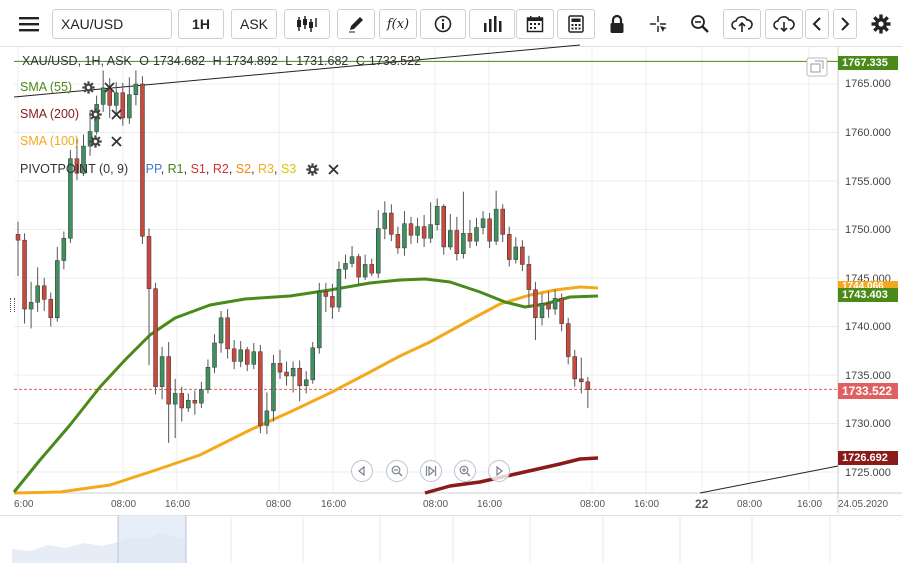  What do you see at coordinates (868, 458) in the screenshot?
I see `badge-sma200: 1726.692` at bounding box center [868, 458].